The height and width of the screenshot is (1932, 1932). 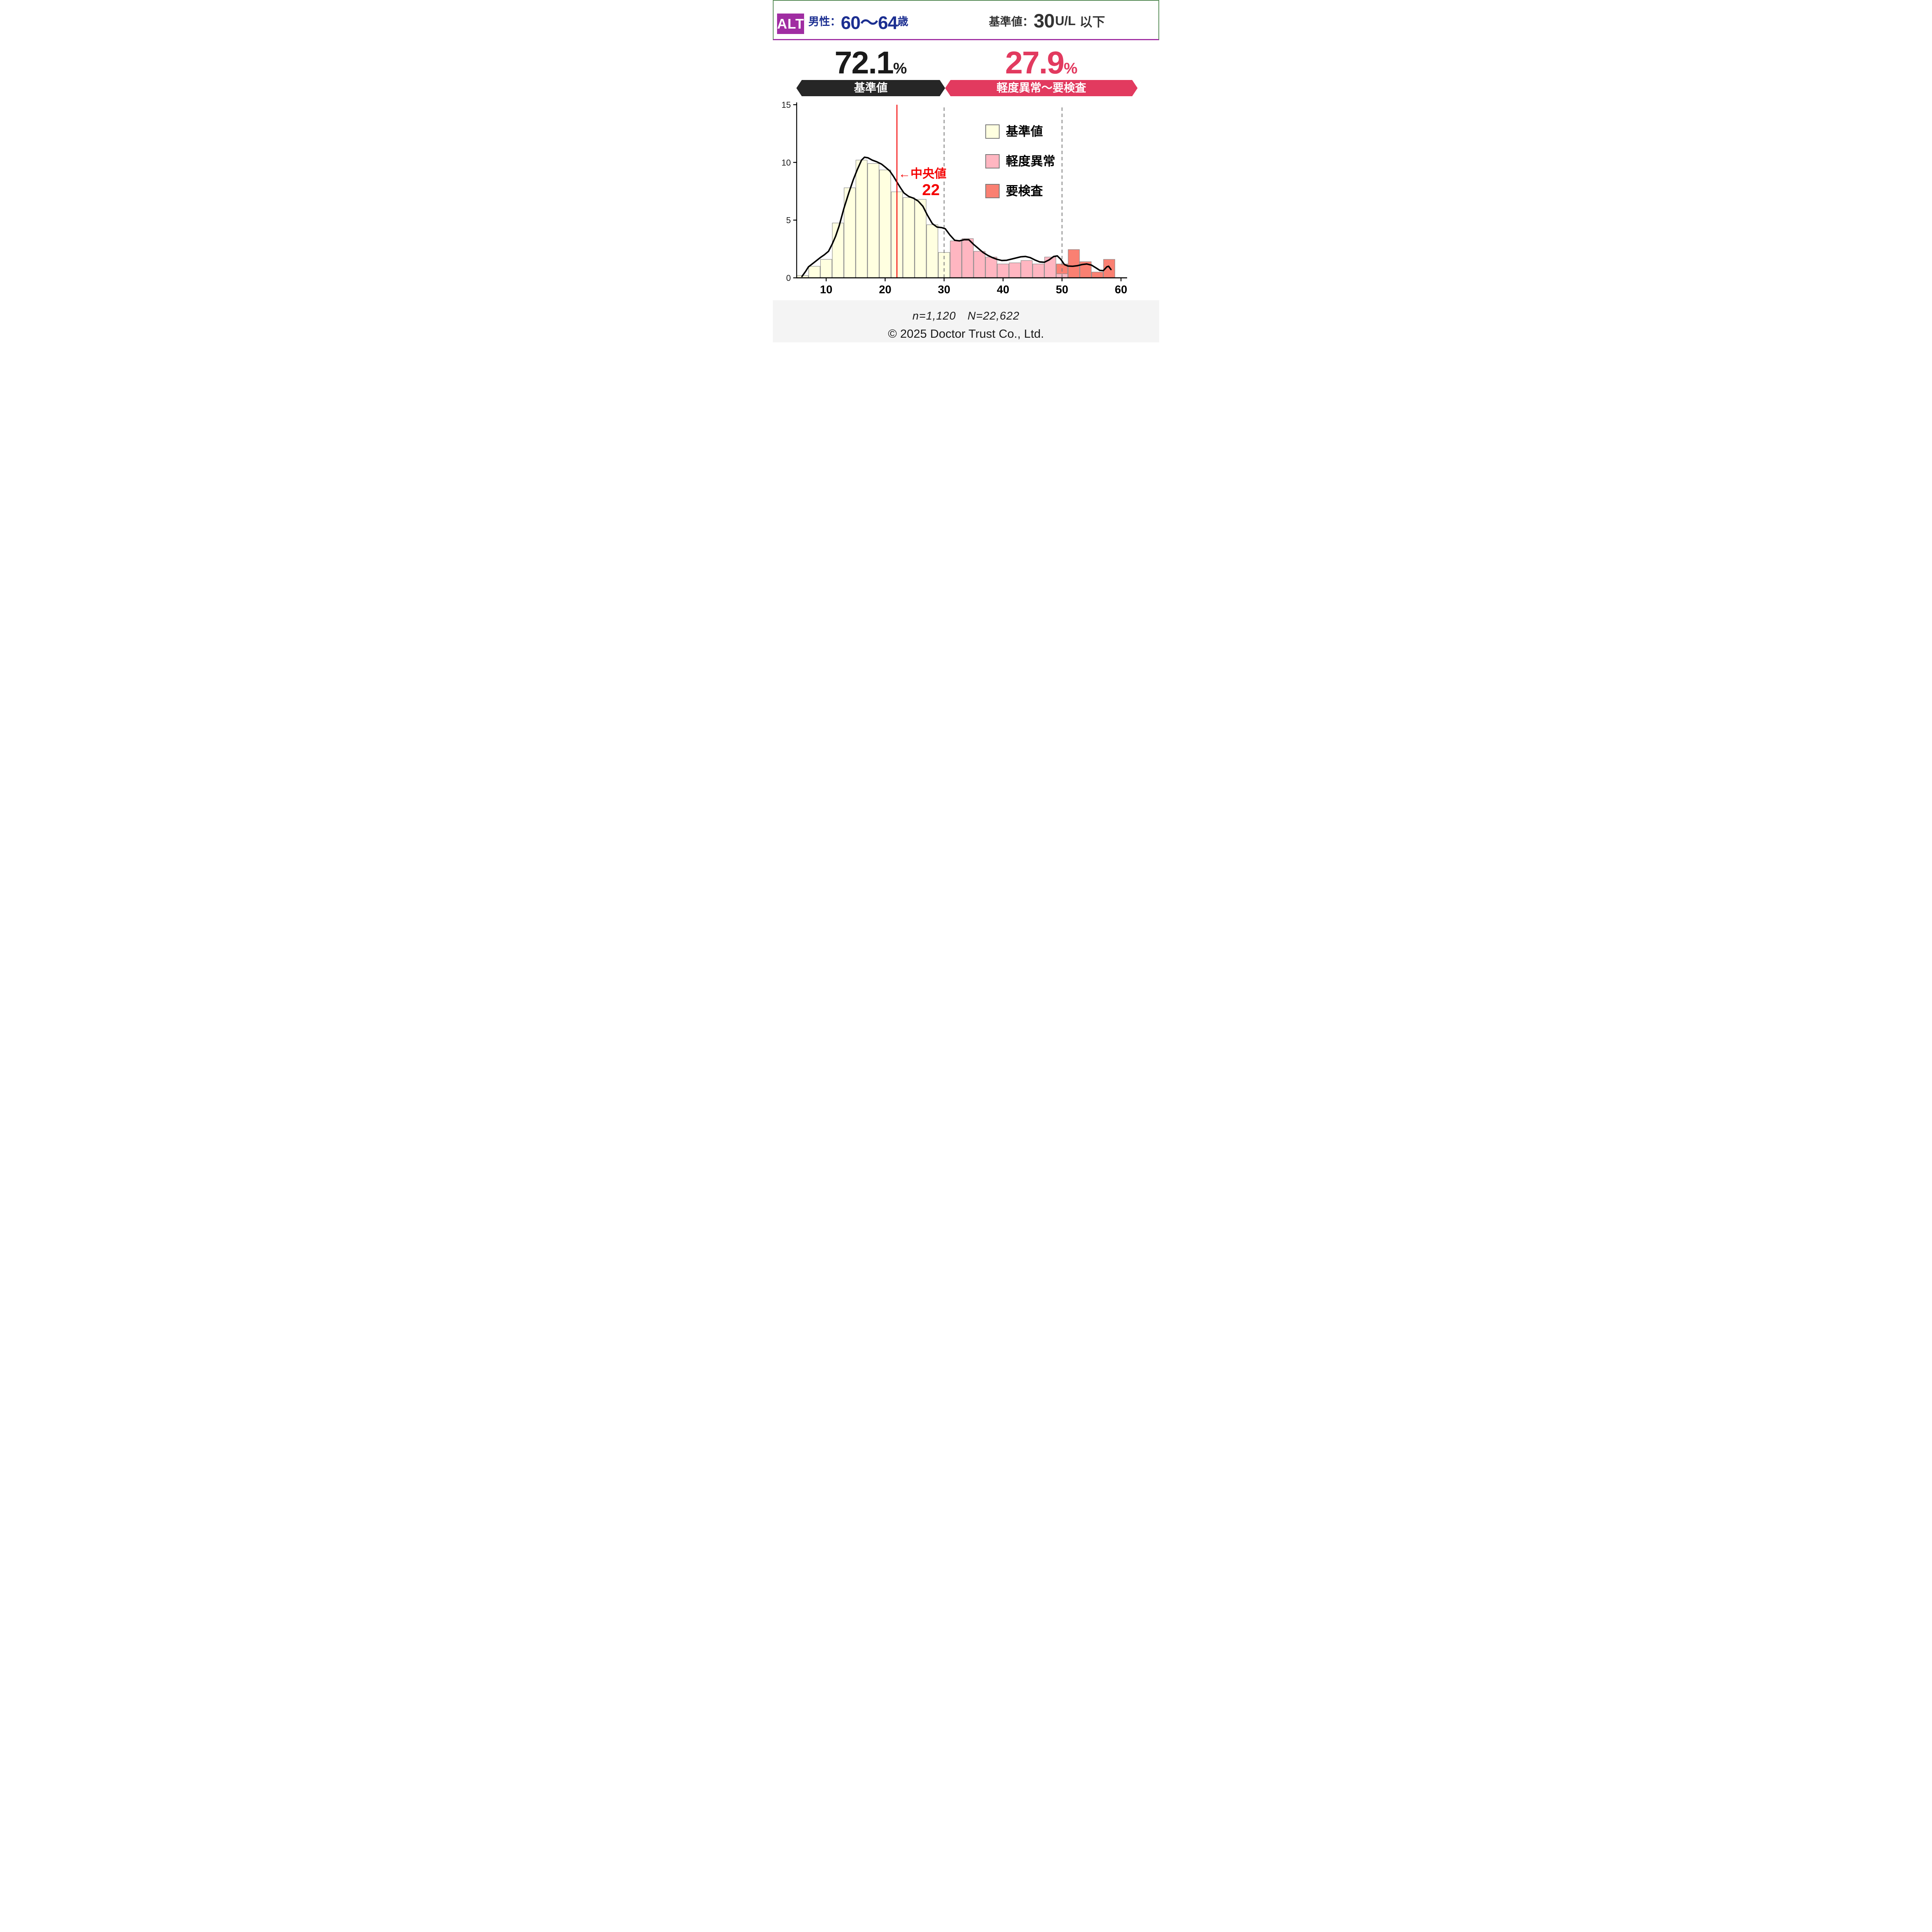 What do you see at coordinates (1024, 191) in the screenshot?
I see `legend-label: 要検査` at bounding box center [1024, 191].